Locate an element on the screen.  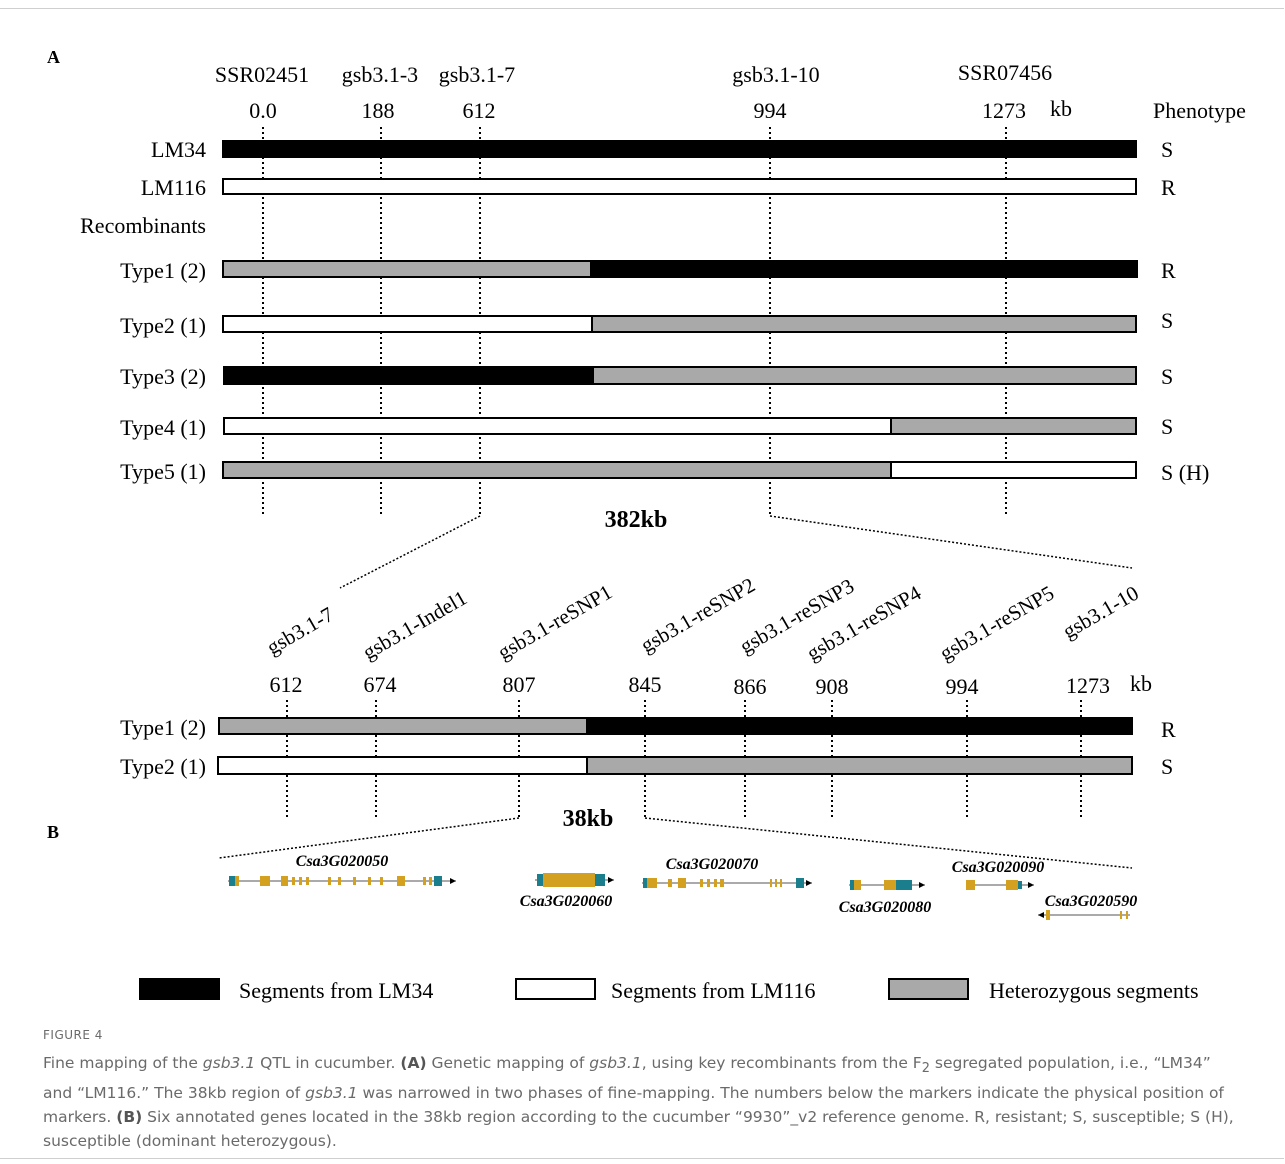
caption-part: Genetic mapping of is located at coordinates (508, 1063).